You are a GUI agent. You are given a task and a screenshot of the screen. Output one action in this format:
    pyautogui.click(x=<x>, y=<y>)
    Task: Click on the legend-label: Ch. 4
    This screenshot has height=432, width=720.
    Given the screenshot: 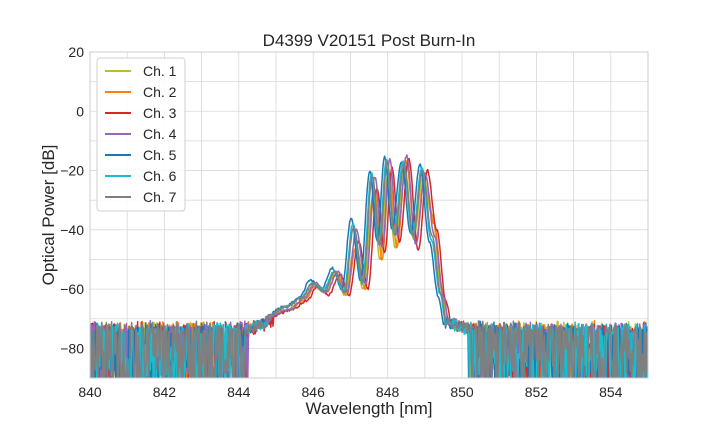 What is the action you would take?
    pyautogui.click(x=160, y=134)
    